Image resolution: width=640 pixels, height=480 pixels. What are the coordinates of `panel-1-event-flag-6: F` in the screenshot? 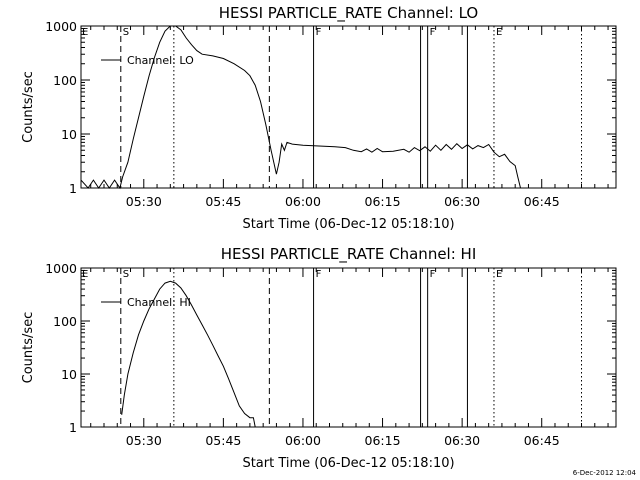 It's located at (433, 32).